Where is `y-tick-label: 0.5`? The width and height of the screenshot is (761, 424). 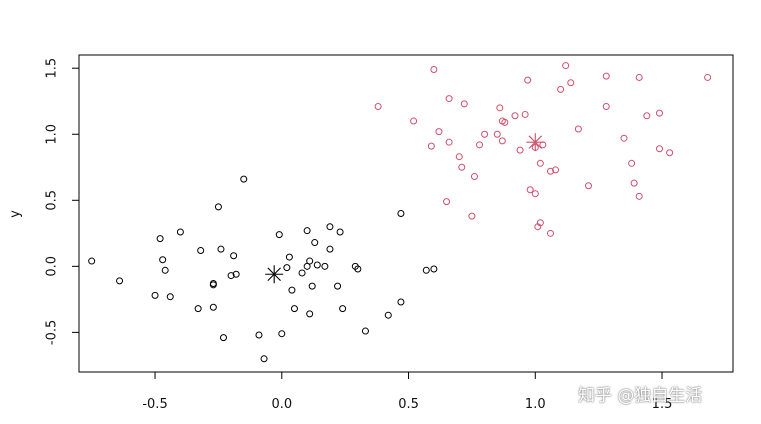 y-tick-label: 0.5 is located at coordinates (52, 200).